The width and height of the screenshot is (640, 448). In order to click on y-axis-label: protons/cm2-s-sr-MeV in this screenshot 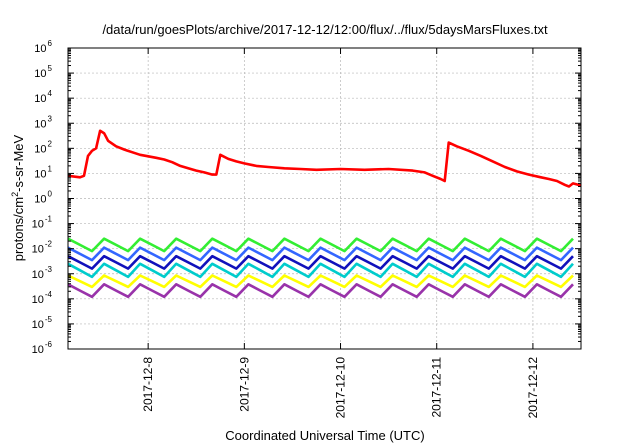, I will do `click(18, 197)`.